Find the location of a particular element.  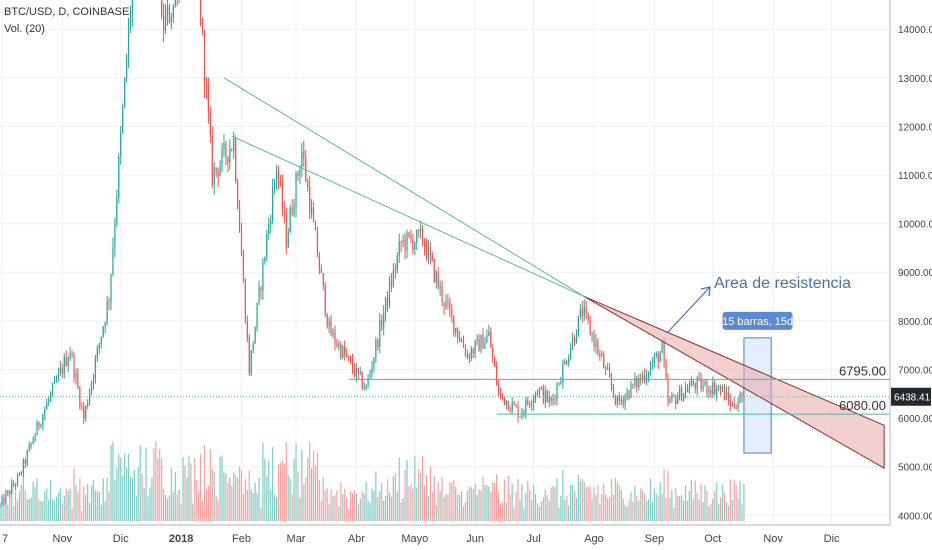

x-tick-label: Sep is located at coordinates (655, 539).